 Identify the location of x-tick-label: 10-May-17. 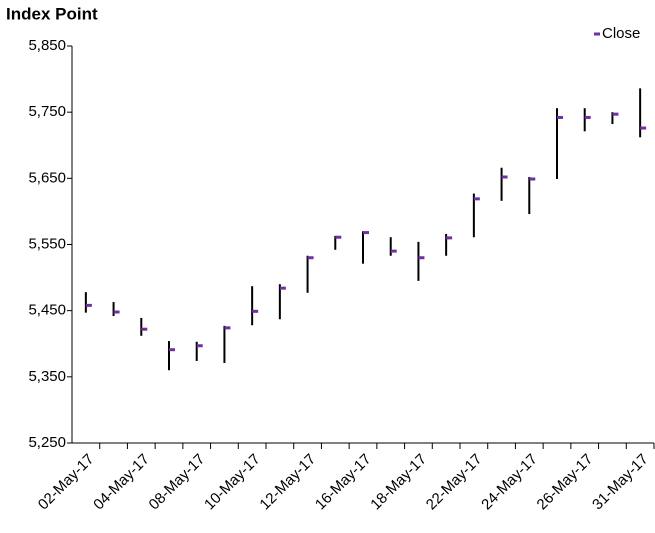
(232, 482).